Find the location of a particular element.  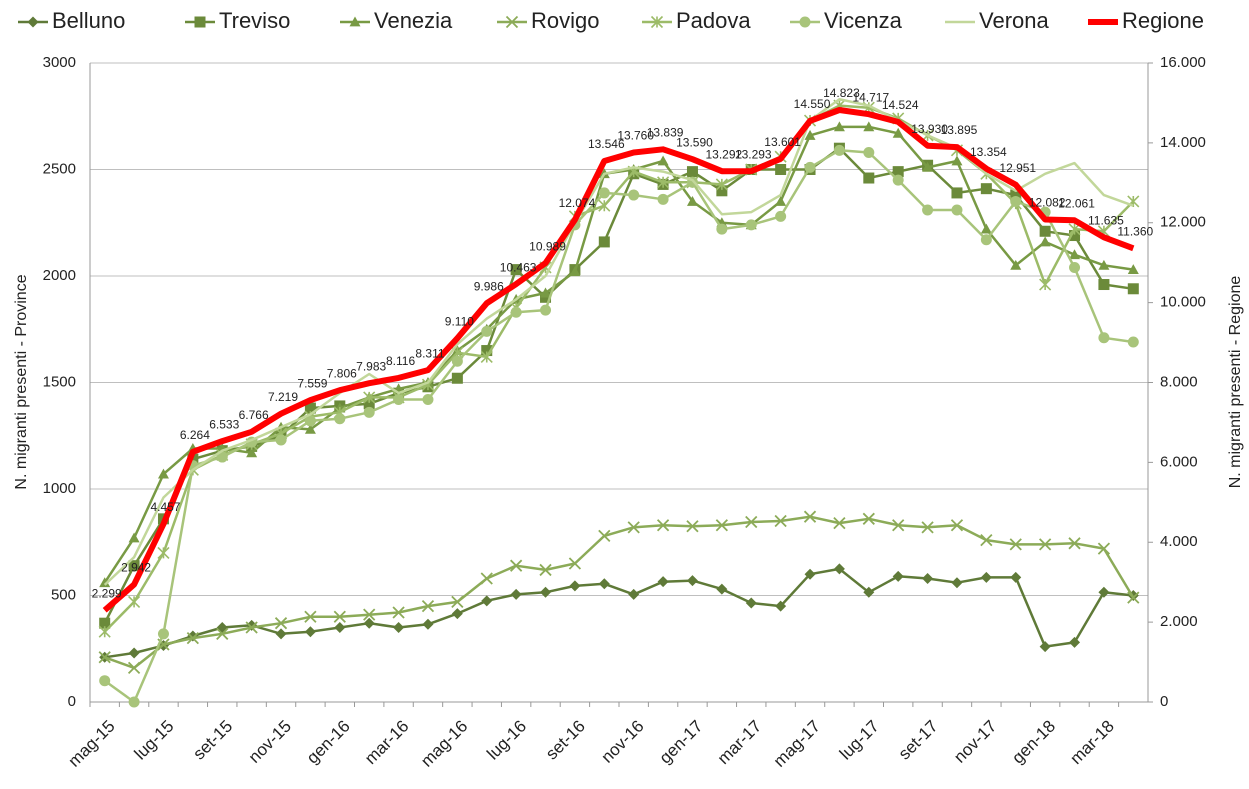

data-label: 11.360 is located at coordinates (1135, 231).